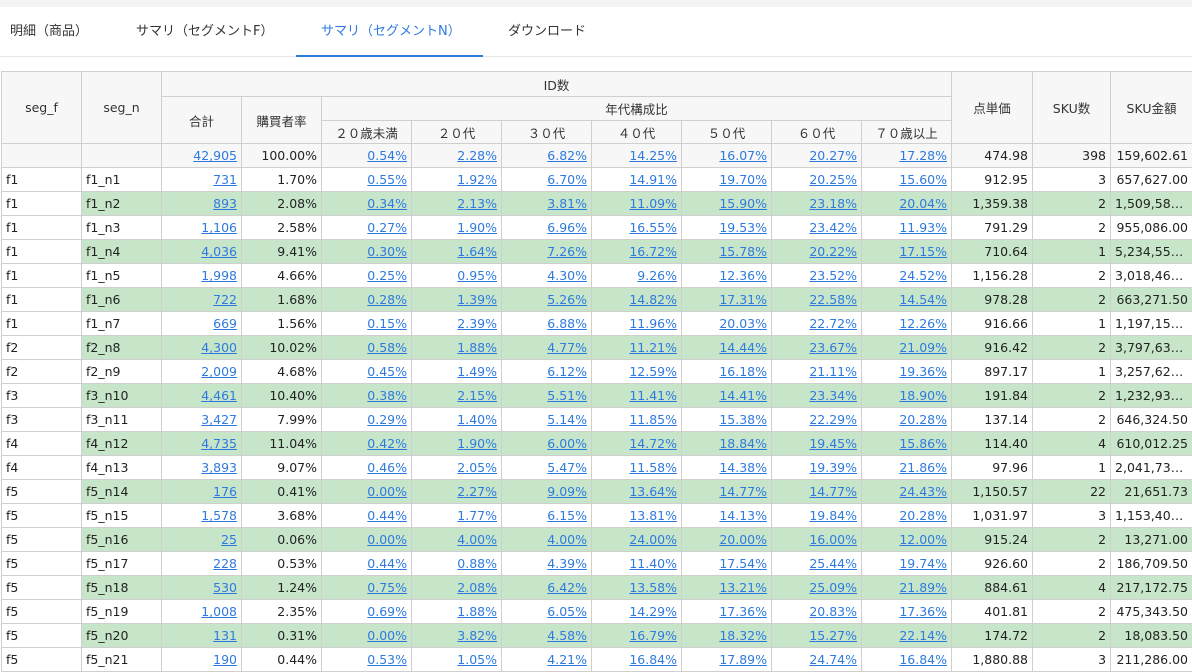 This screenshot has width=1192, height=672. I want to click on cell-age-5-link: 23.18%, so click(833, 203).